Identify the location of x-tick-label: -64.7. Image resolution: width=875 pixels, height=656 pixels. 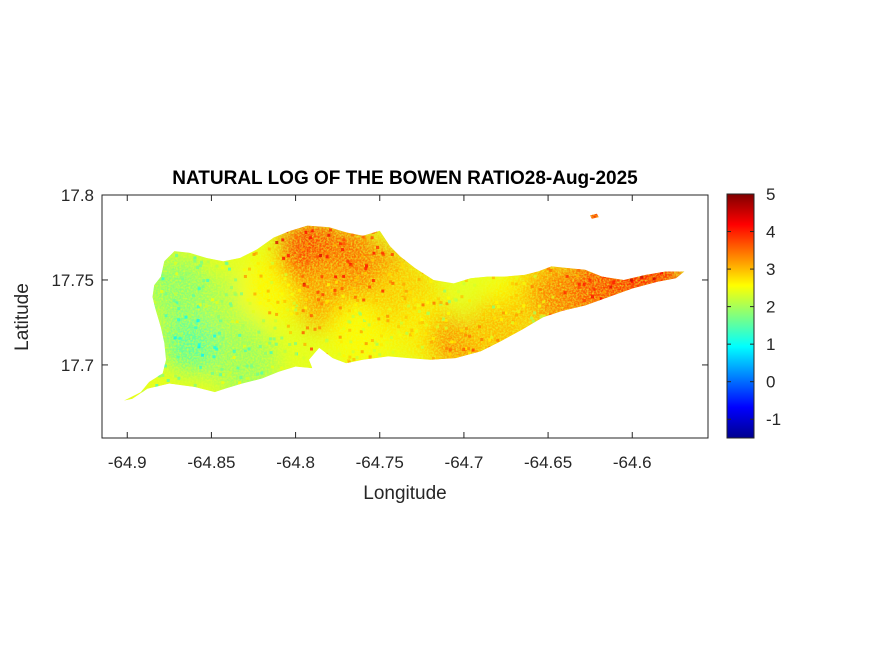
(464, 462).